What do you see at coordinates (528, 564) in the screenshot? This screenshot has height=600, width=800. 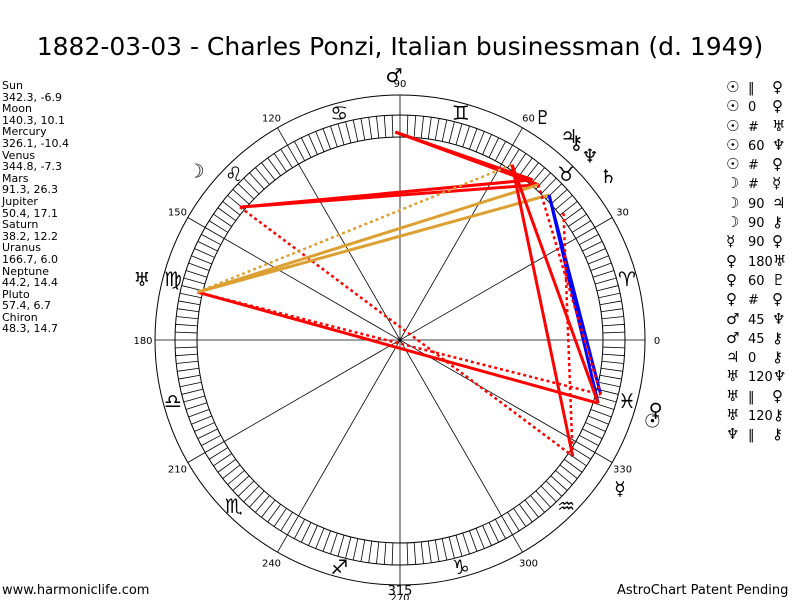 I see `degree-label: 300` at bounding box center [528, 564].